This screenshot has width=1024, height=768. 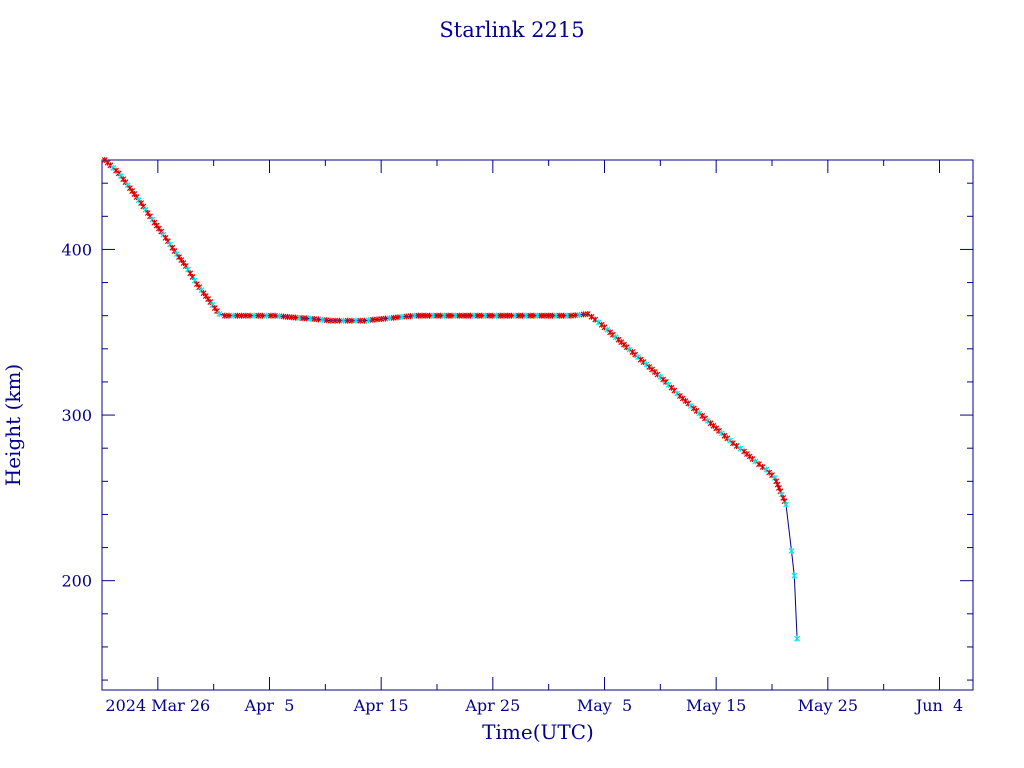 What do you see at coordinates (76, 581) in the screenshot?
I see `y-tick-label: 200` at bounding box center [76, 581].